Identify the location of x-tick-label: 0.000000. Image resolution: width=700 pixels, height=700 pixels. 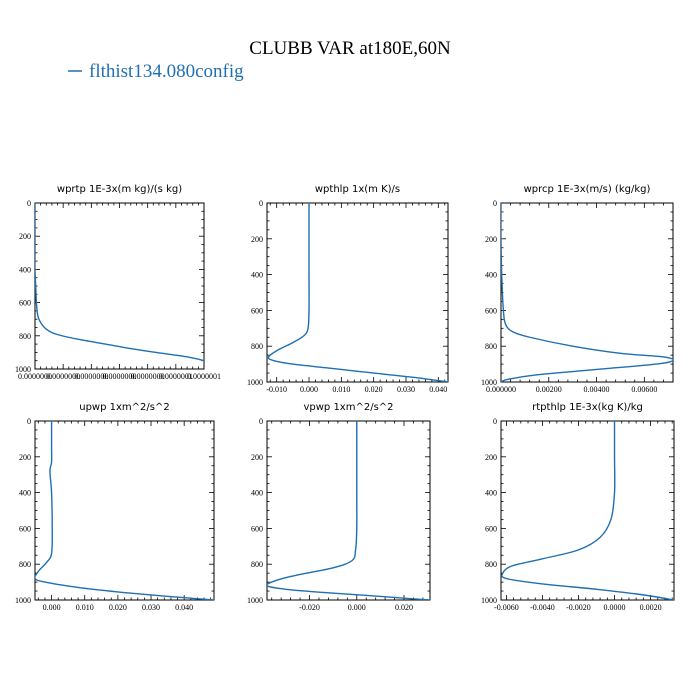
(501, 389).